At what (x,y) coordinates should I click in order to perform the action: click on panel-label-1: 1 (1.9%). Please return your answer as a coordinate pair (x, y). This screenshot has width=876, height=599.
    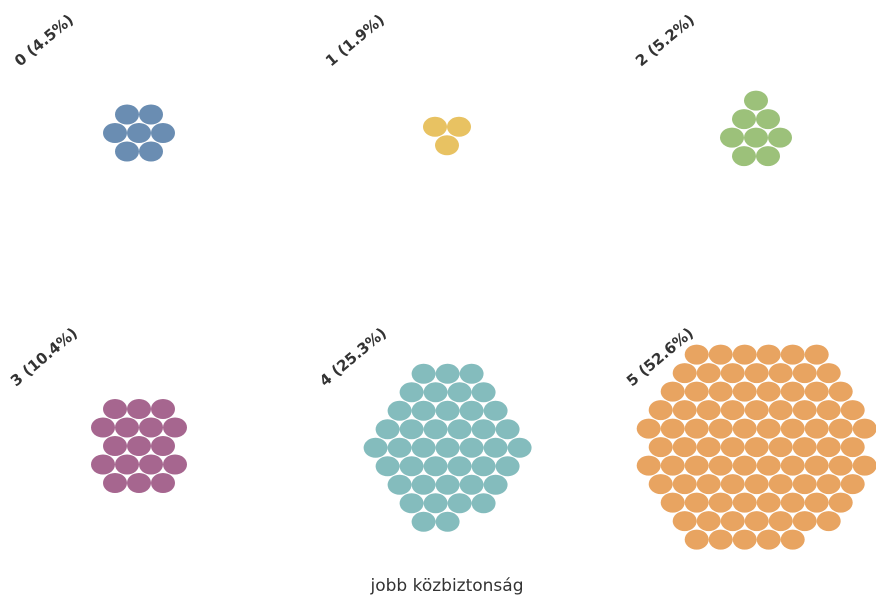
    Looking at the image, I should click on (355, 40).